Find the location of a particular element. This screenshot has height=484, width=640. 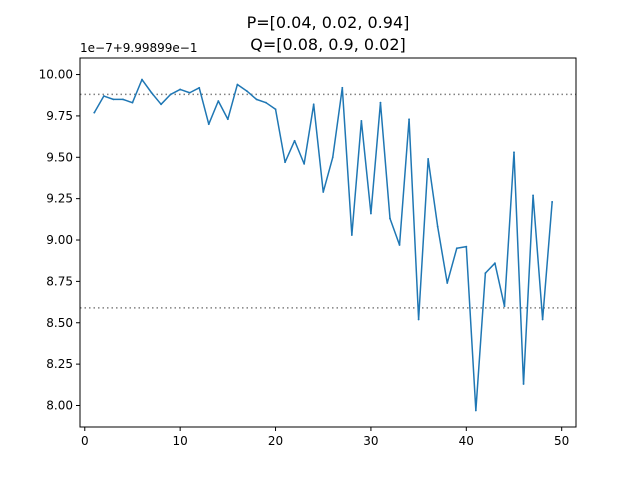

x-axis-ticks: 0 10 20 30 40 50 is located at coordinates (325, 437).